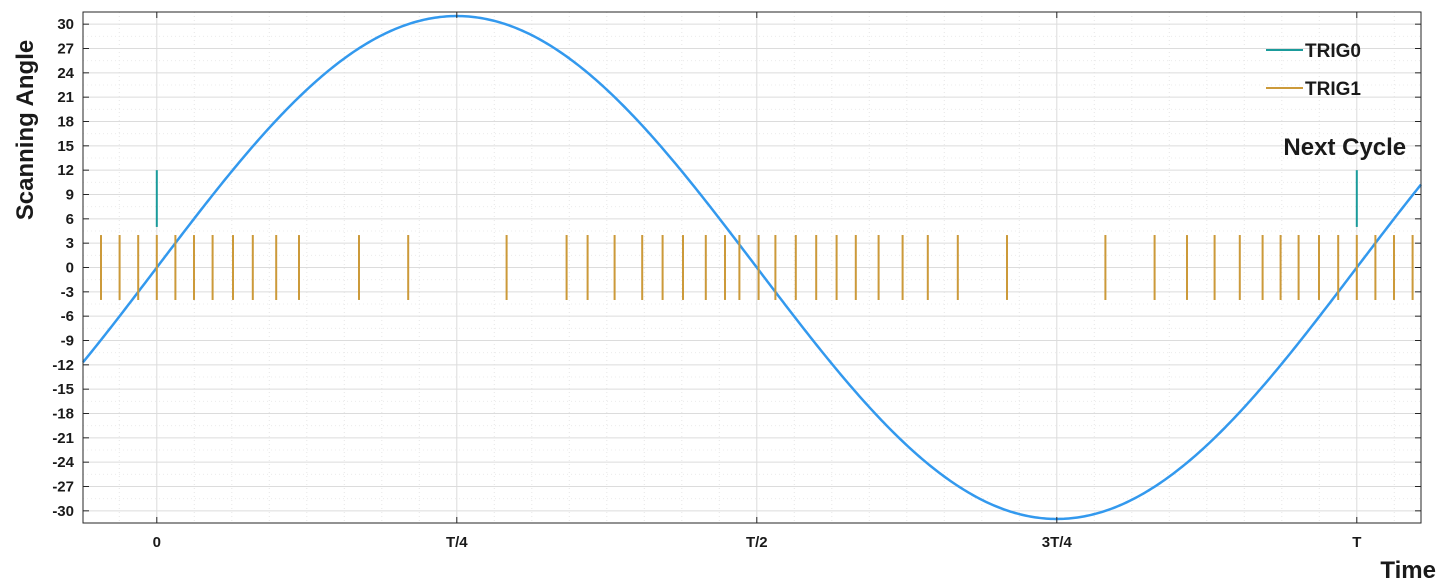  Describe the element at coordinates (1333, 51) in the screenshot. I see `legend-label-trig0: TRIG0` at that location.